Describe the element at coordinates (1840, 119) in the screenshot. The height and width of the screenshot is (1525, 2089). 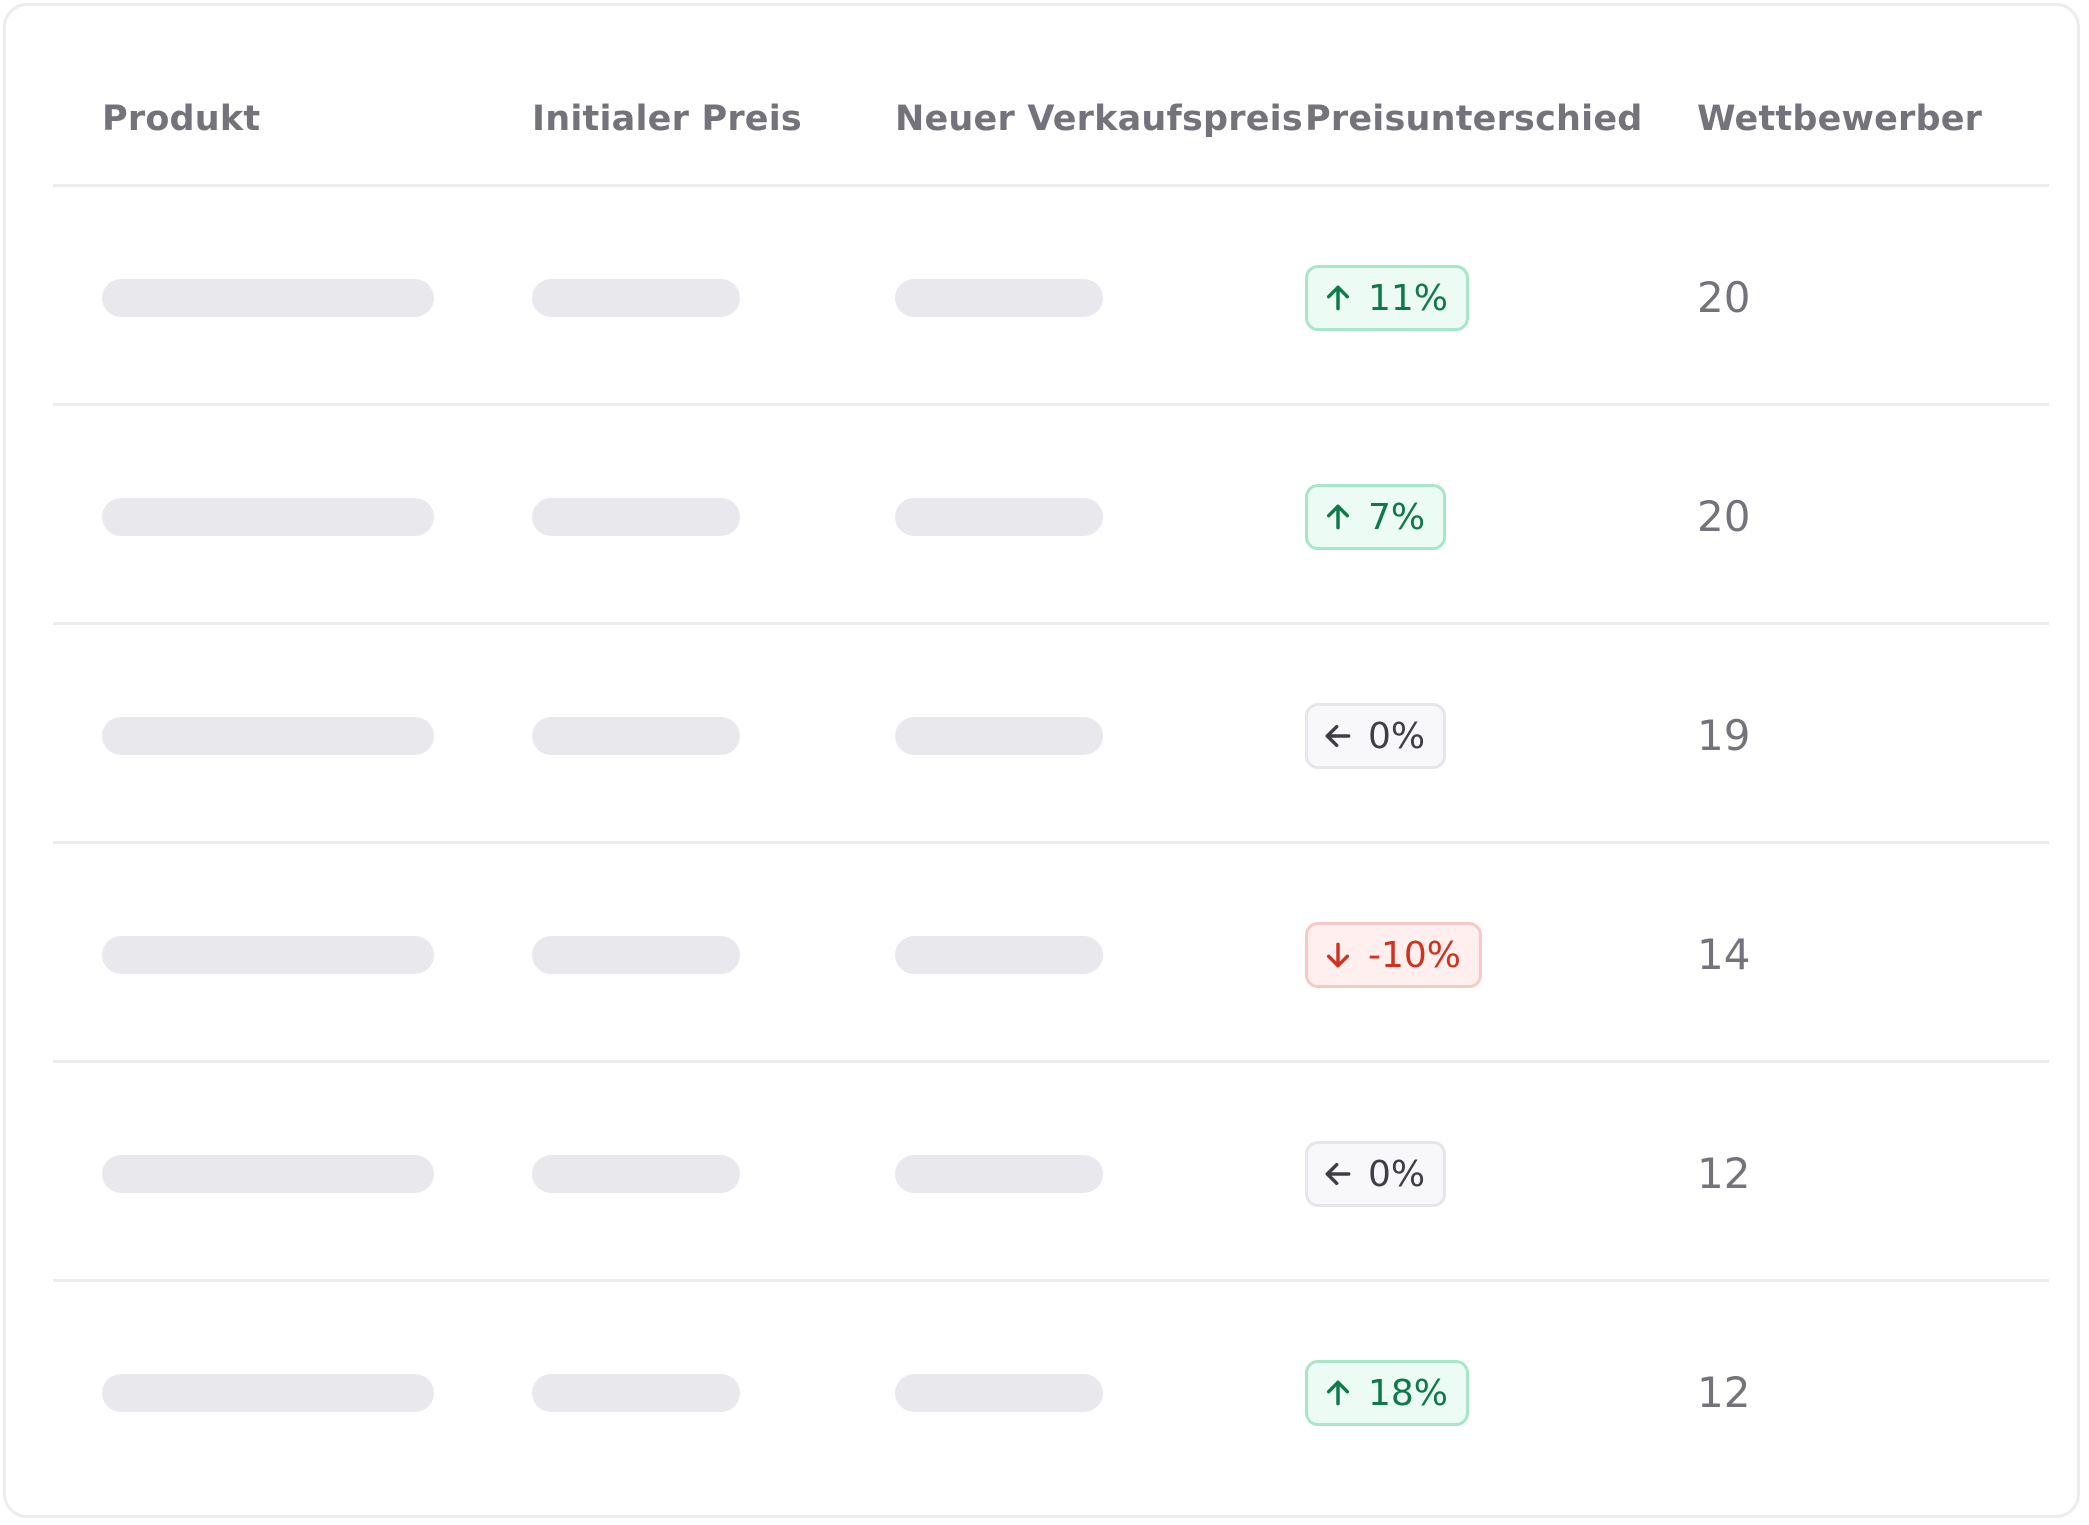
I see `header-competitors: Wettbewerber` at that location.